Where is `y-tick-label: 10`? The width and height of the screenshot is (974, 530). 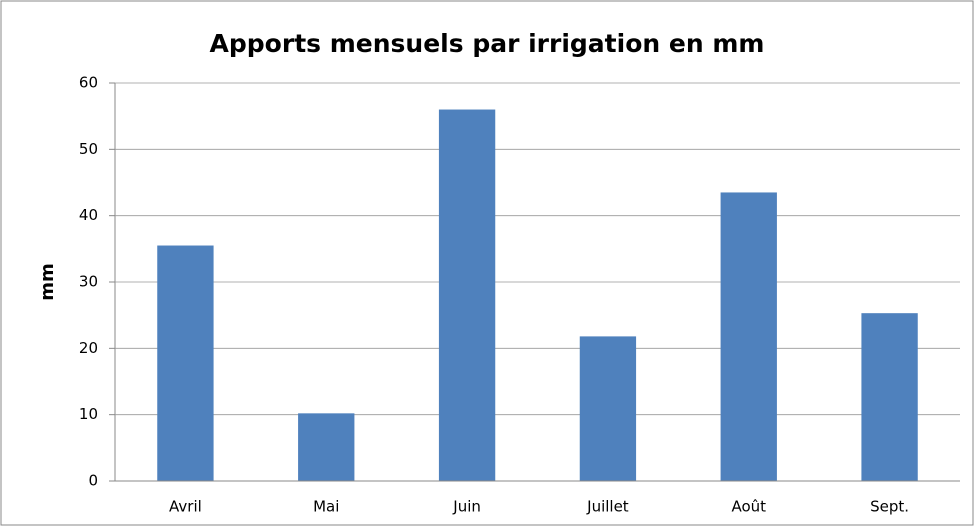 y-tick-label: 10 is located at coordinates (88, 414).